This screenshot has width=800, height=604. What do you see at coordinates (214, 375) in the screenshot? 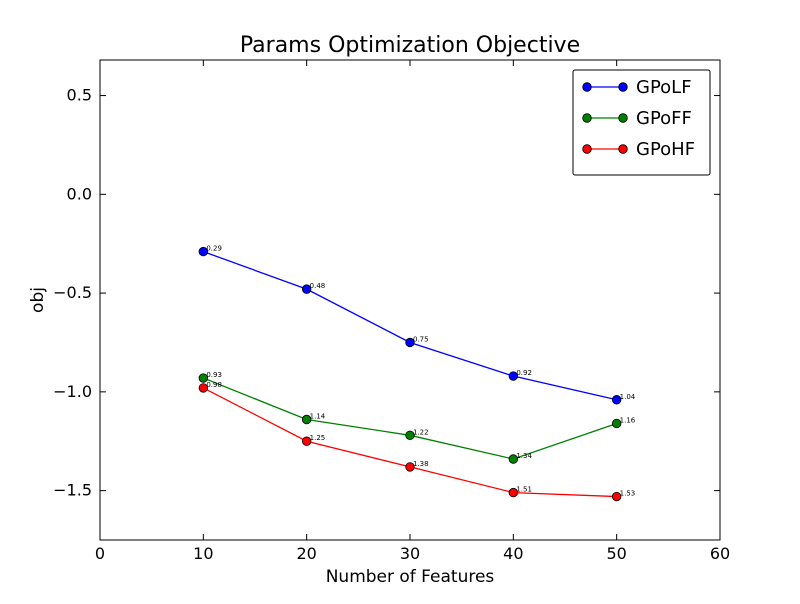
I see `data-label: 0.93` at bounding box center [214, 375].